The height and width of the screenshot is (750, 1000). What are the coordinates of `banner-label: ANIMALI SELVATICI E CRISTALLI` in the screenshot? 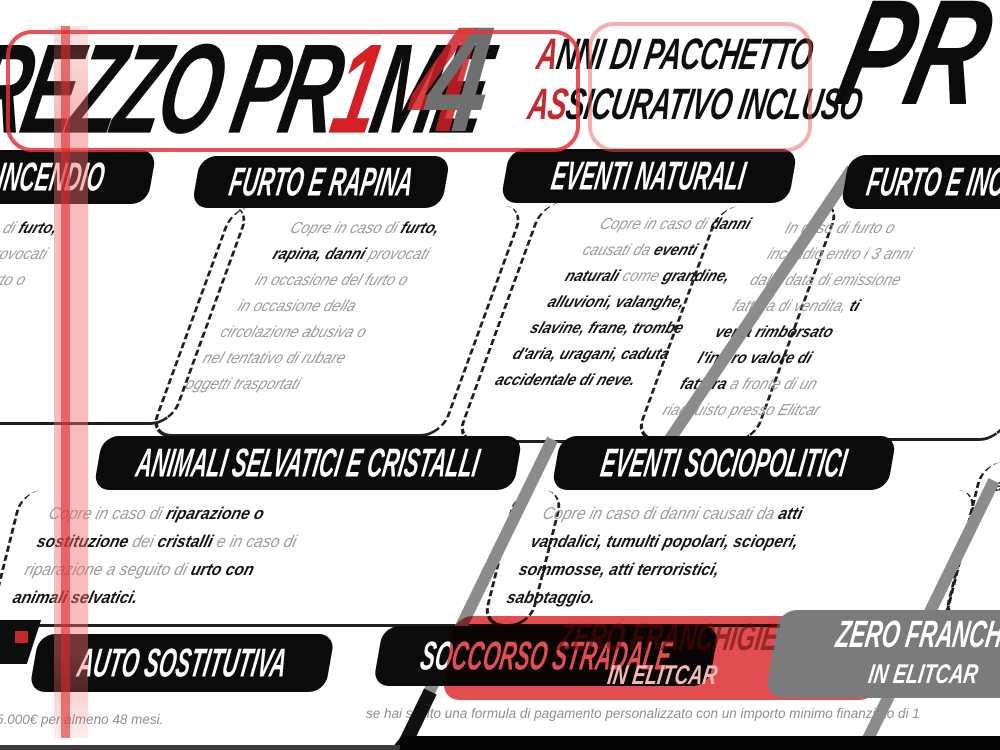 It's located at (308, 462).